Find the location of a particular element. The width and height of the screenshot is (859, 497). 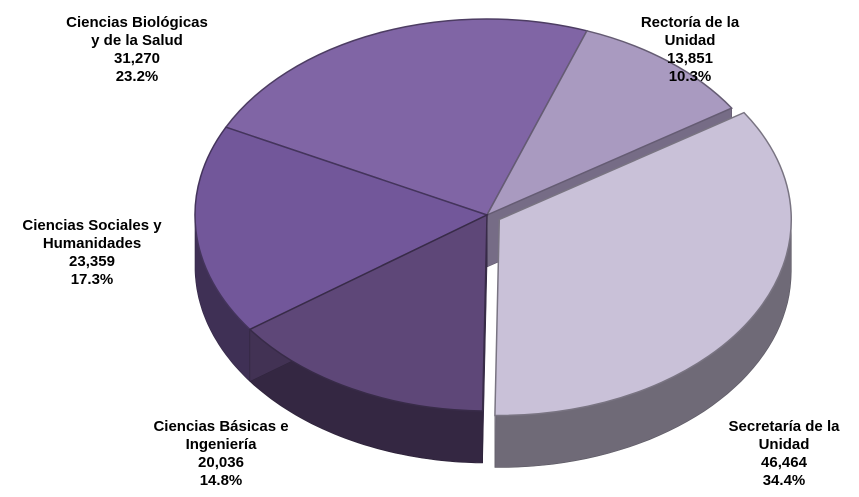

slice-sociales is located at coordinates (341, 228).